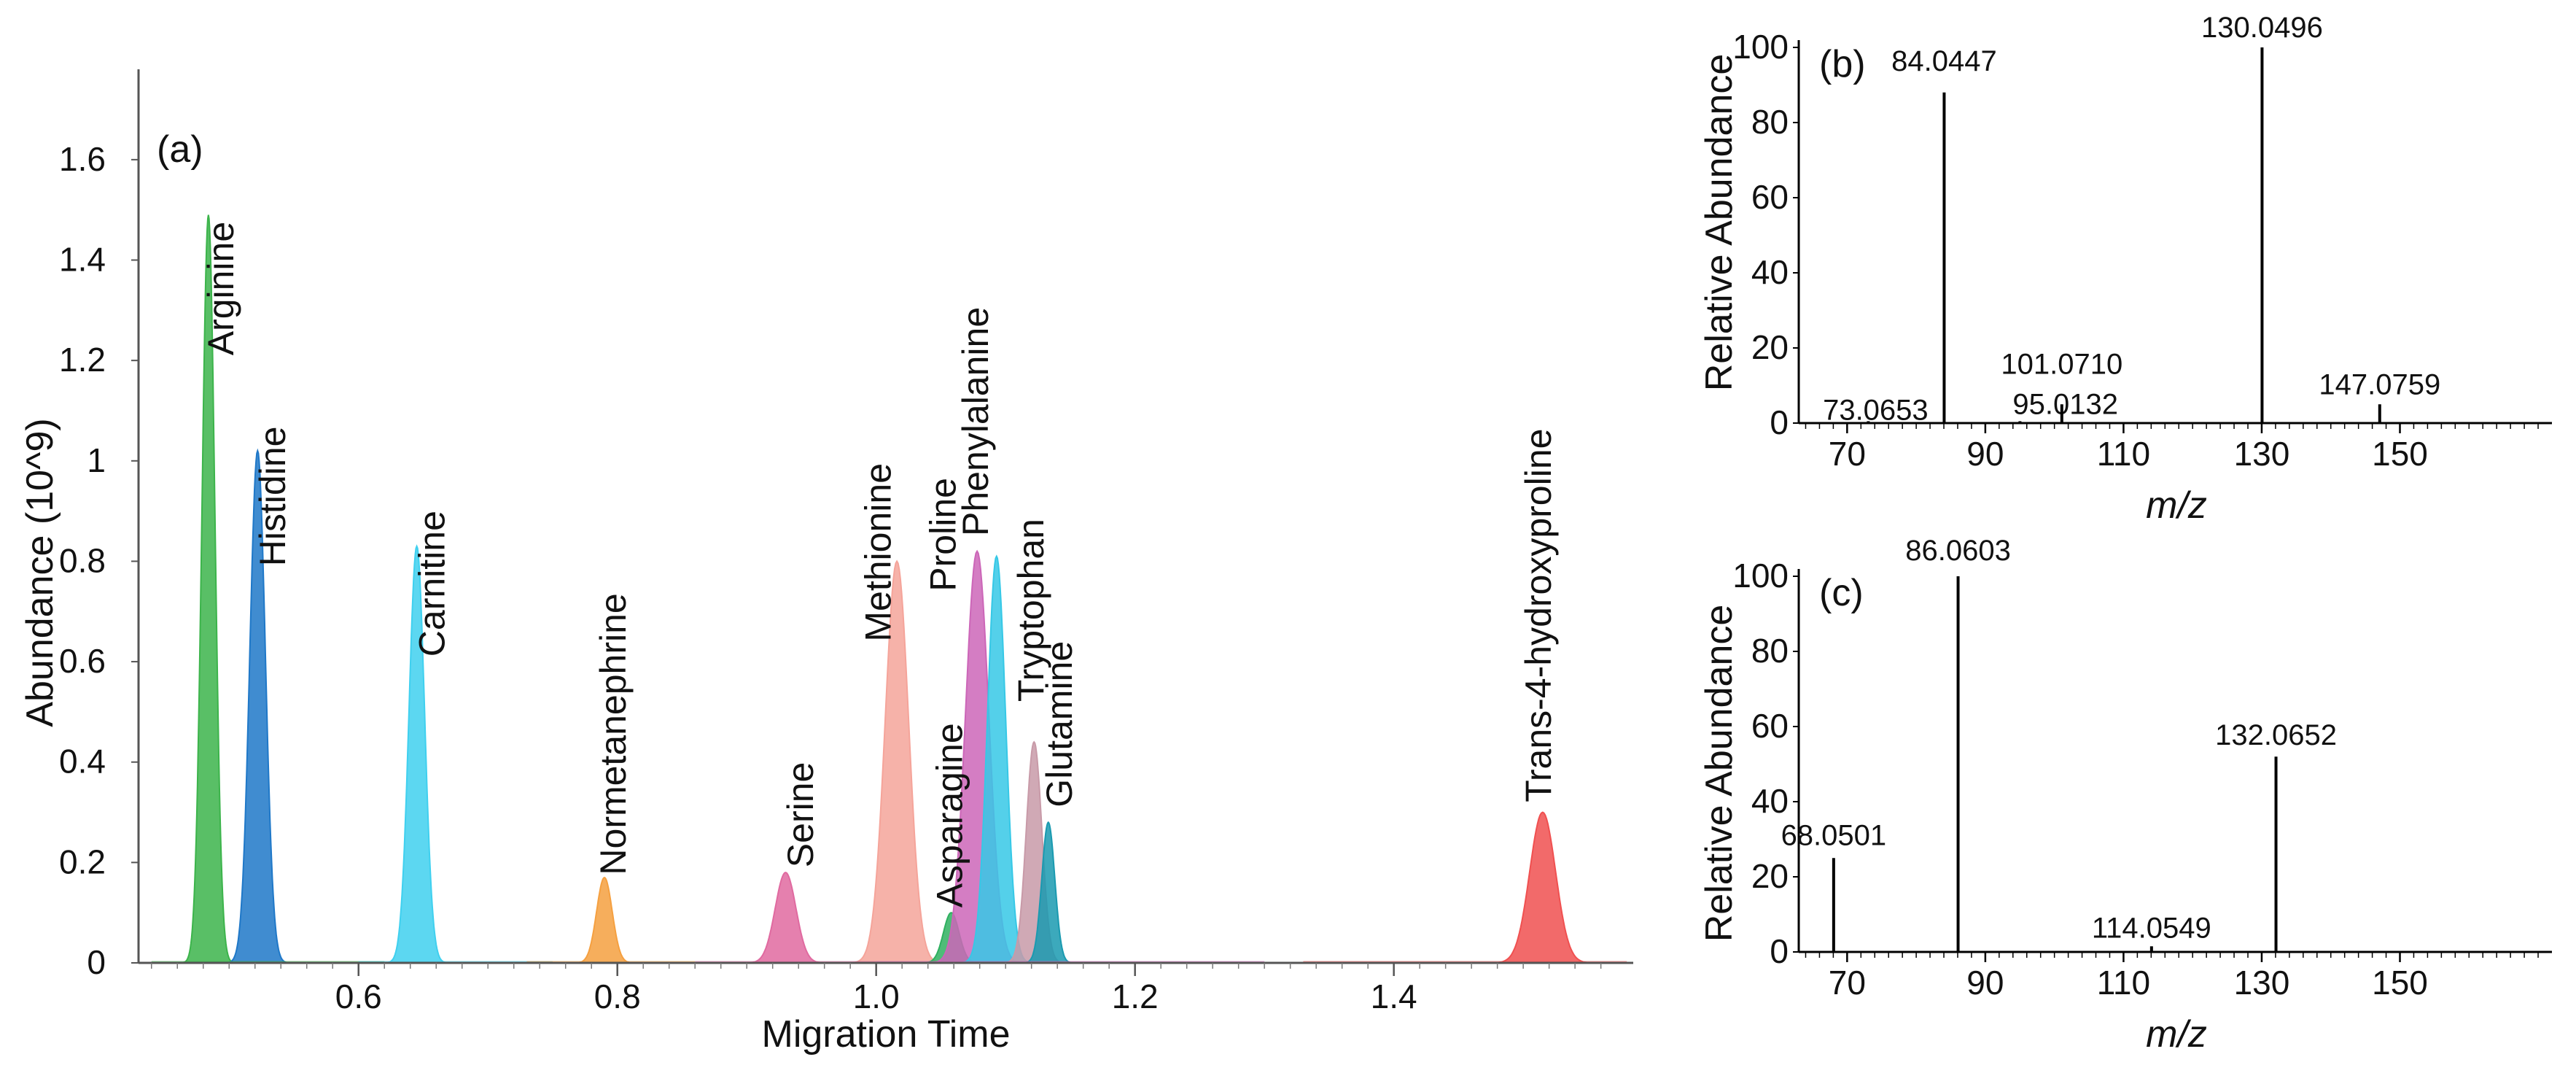 The image size is (2576, 1065). I want to click on panel-a-ytick-label: 1.6, so click(82, 159).